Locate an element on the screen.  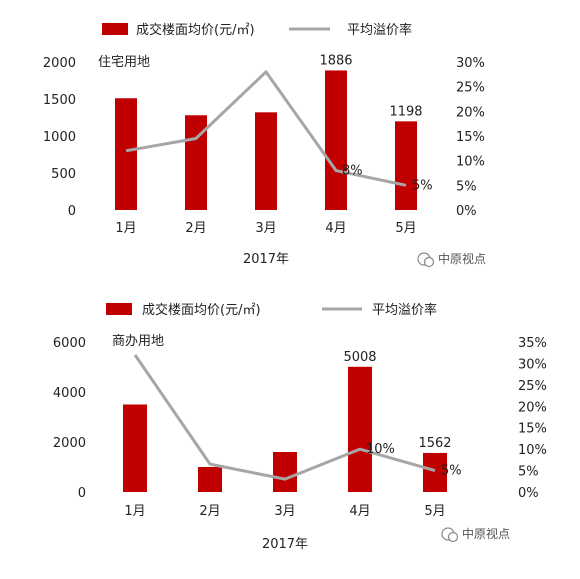
y-right-tick-label: 35% is located at coordinates (532, 343).